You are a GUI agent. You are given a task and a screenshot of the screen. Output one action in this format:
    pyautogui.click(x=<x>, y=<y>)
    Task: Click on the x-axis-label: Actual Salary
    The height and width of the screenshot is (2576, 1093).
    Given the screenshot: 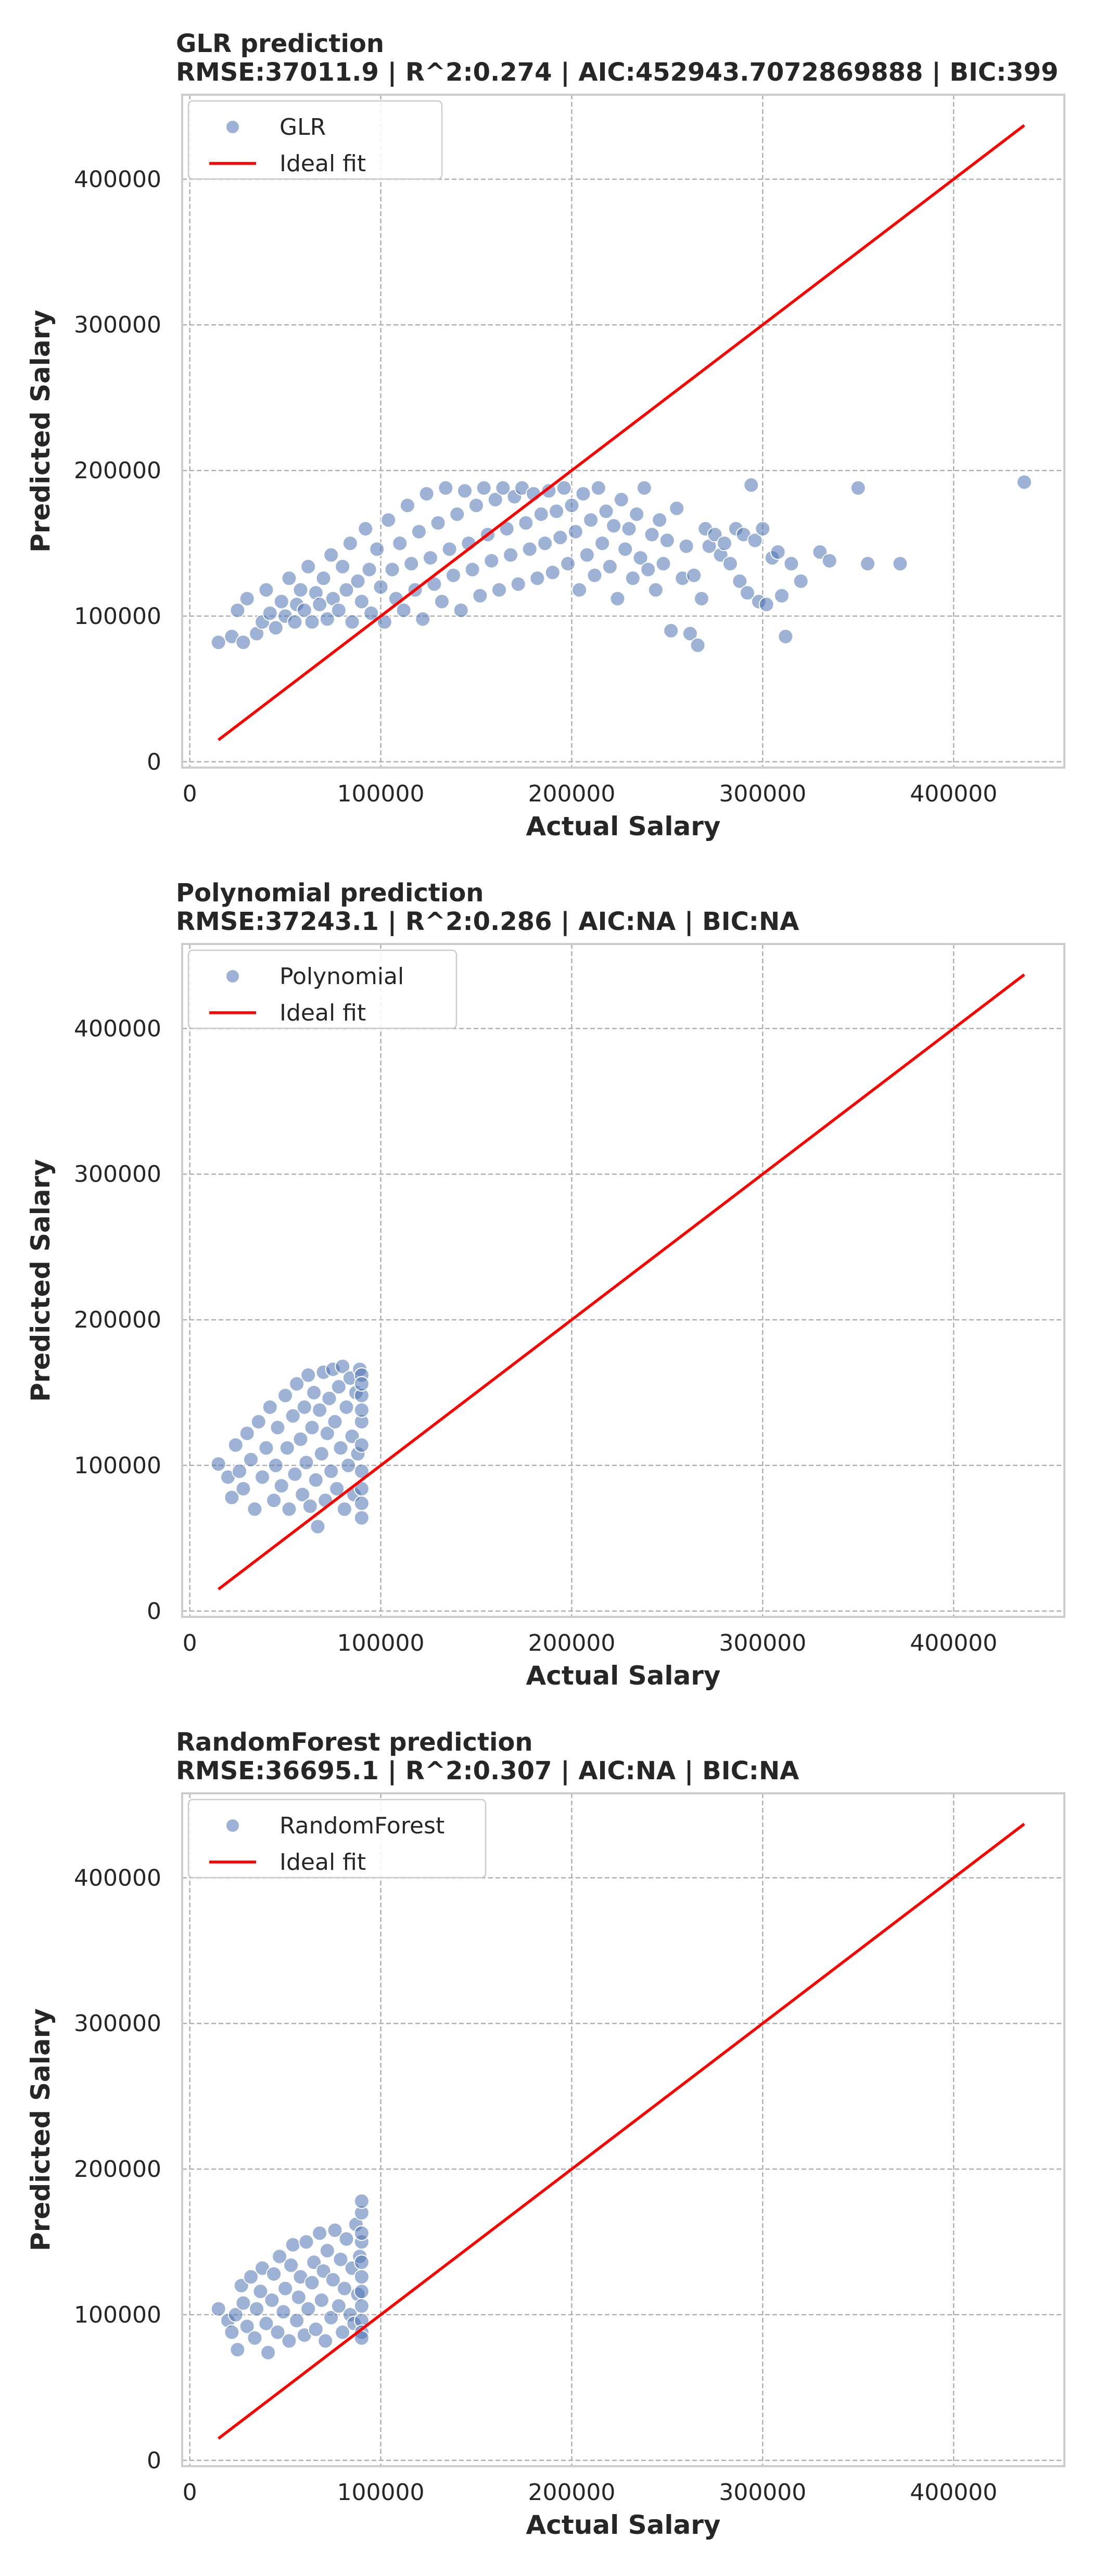 What is the action you would take?
    pyautogui.click(x=623, y=826)
    